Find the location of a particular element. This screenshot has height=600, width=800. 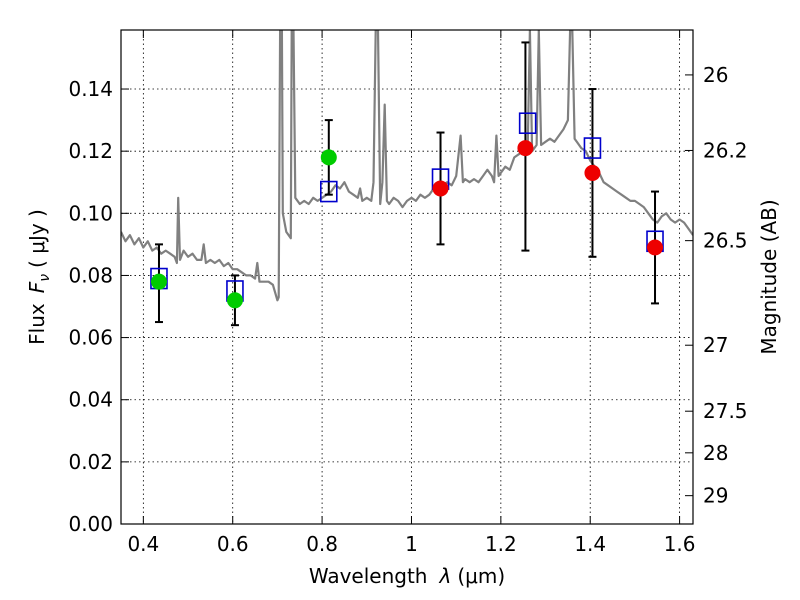

x-tick-label: 0.8 is located at coordinates (322, 544).